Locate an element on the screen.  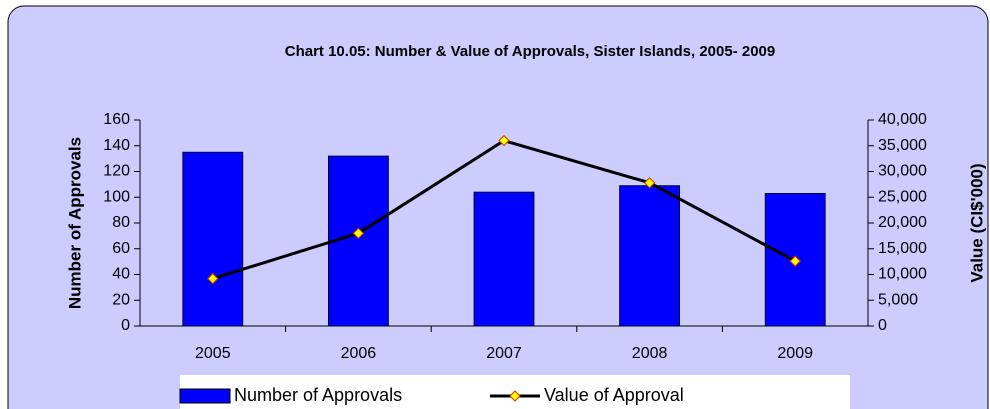
y2-tick-label: 35,000 is located at coordinates (902, 145).